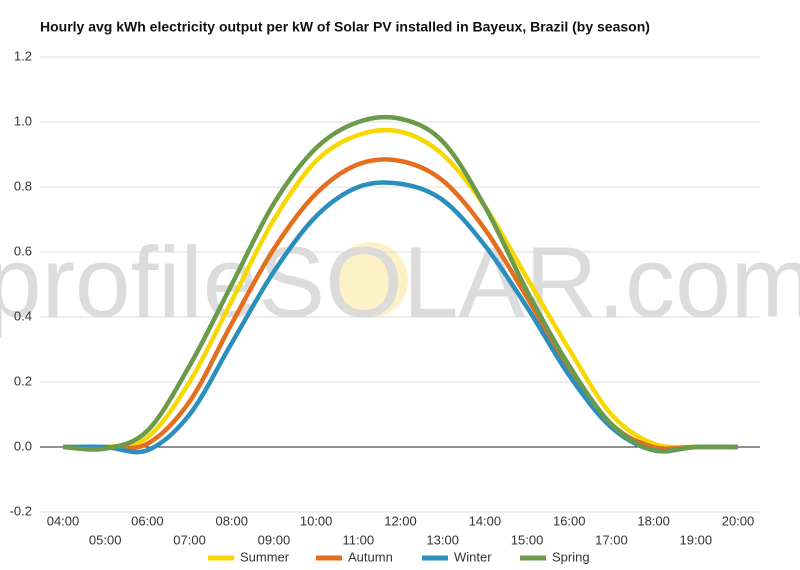 The width and height of the screenshot is (800, 570). Describe the element at coordinates (23, 250) in the screenshot. I see `y-tick-label: 0.6` at that location.